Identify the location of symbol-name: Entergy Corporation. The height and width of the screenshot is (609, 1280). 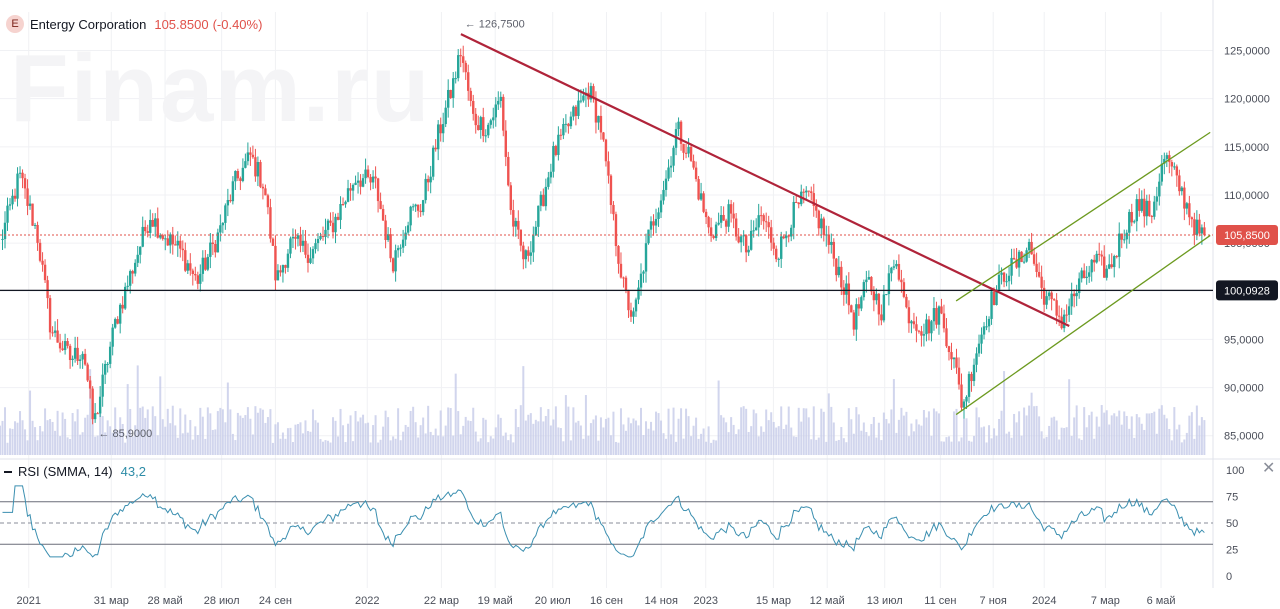
(88, 24).